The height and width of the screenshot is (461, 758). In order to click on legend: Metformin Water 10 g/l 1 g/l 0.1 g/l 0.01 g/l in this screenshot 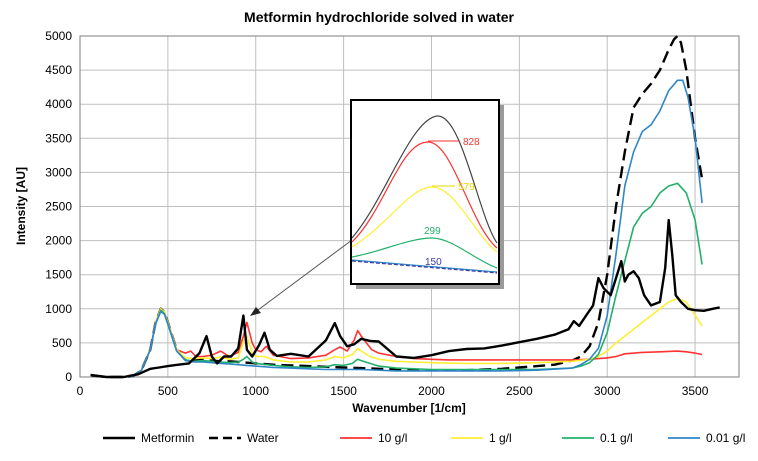, I will do `click(424, 438)`.